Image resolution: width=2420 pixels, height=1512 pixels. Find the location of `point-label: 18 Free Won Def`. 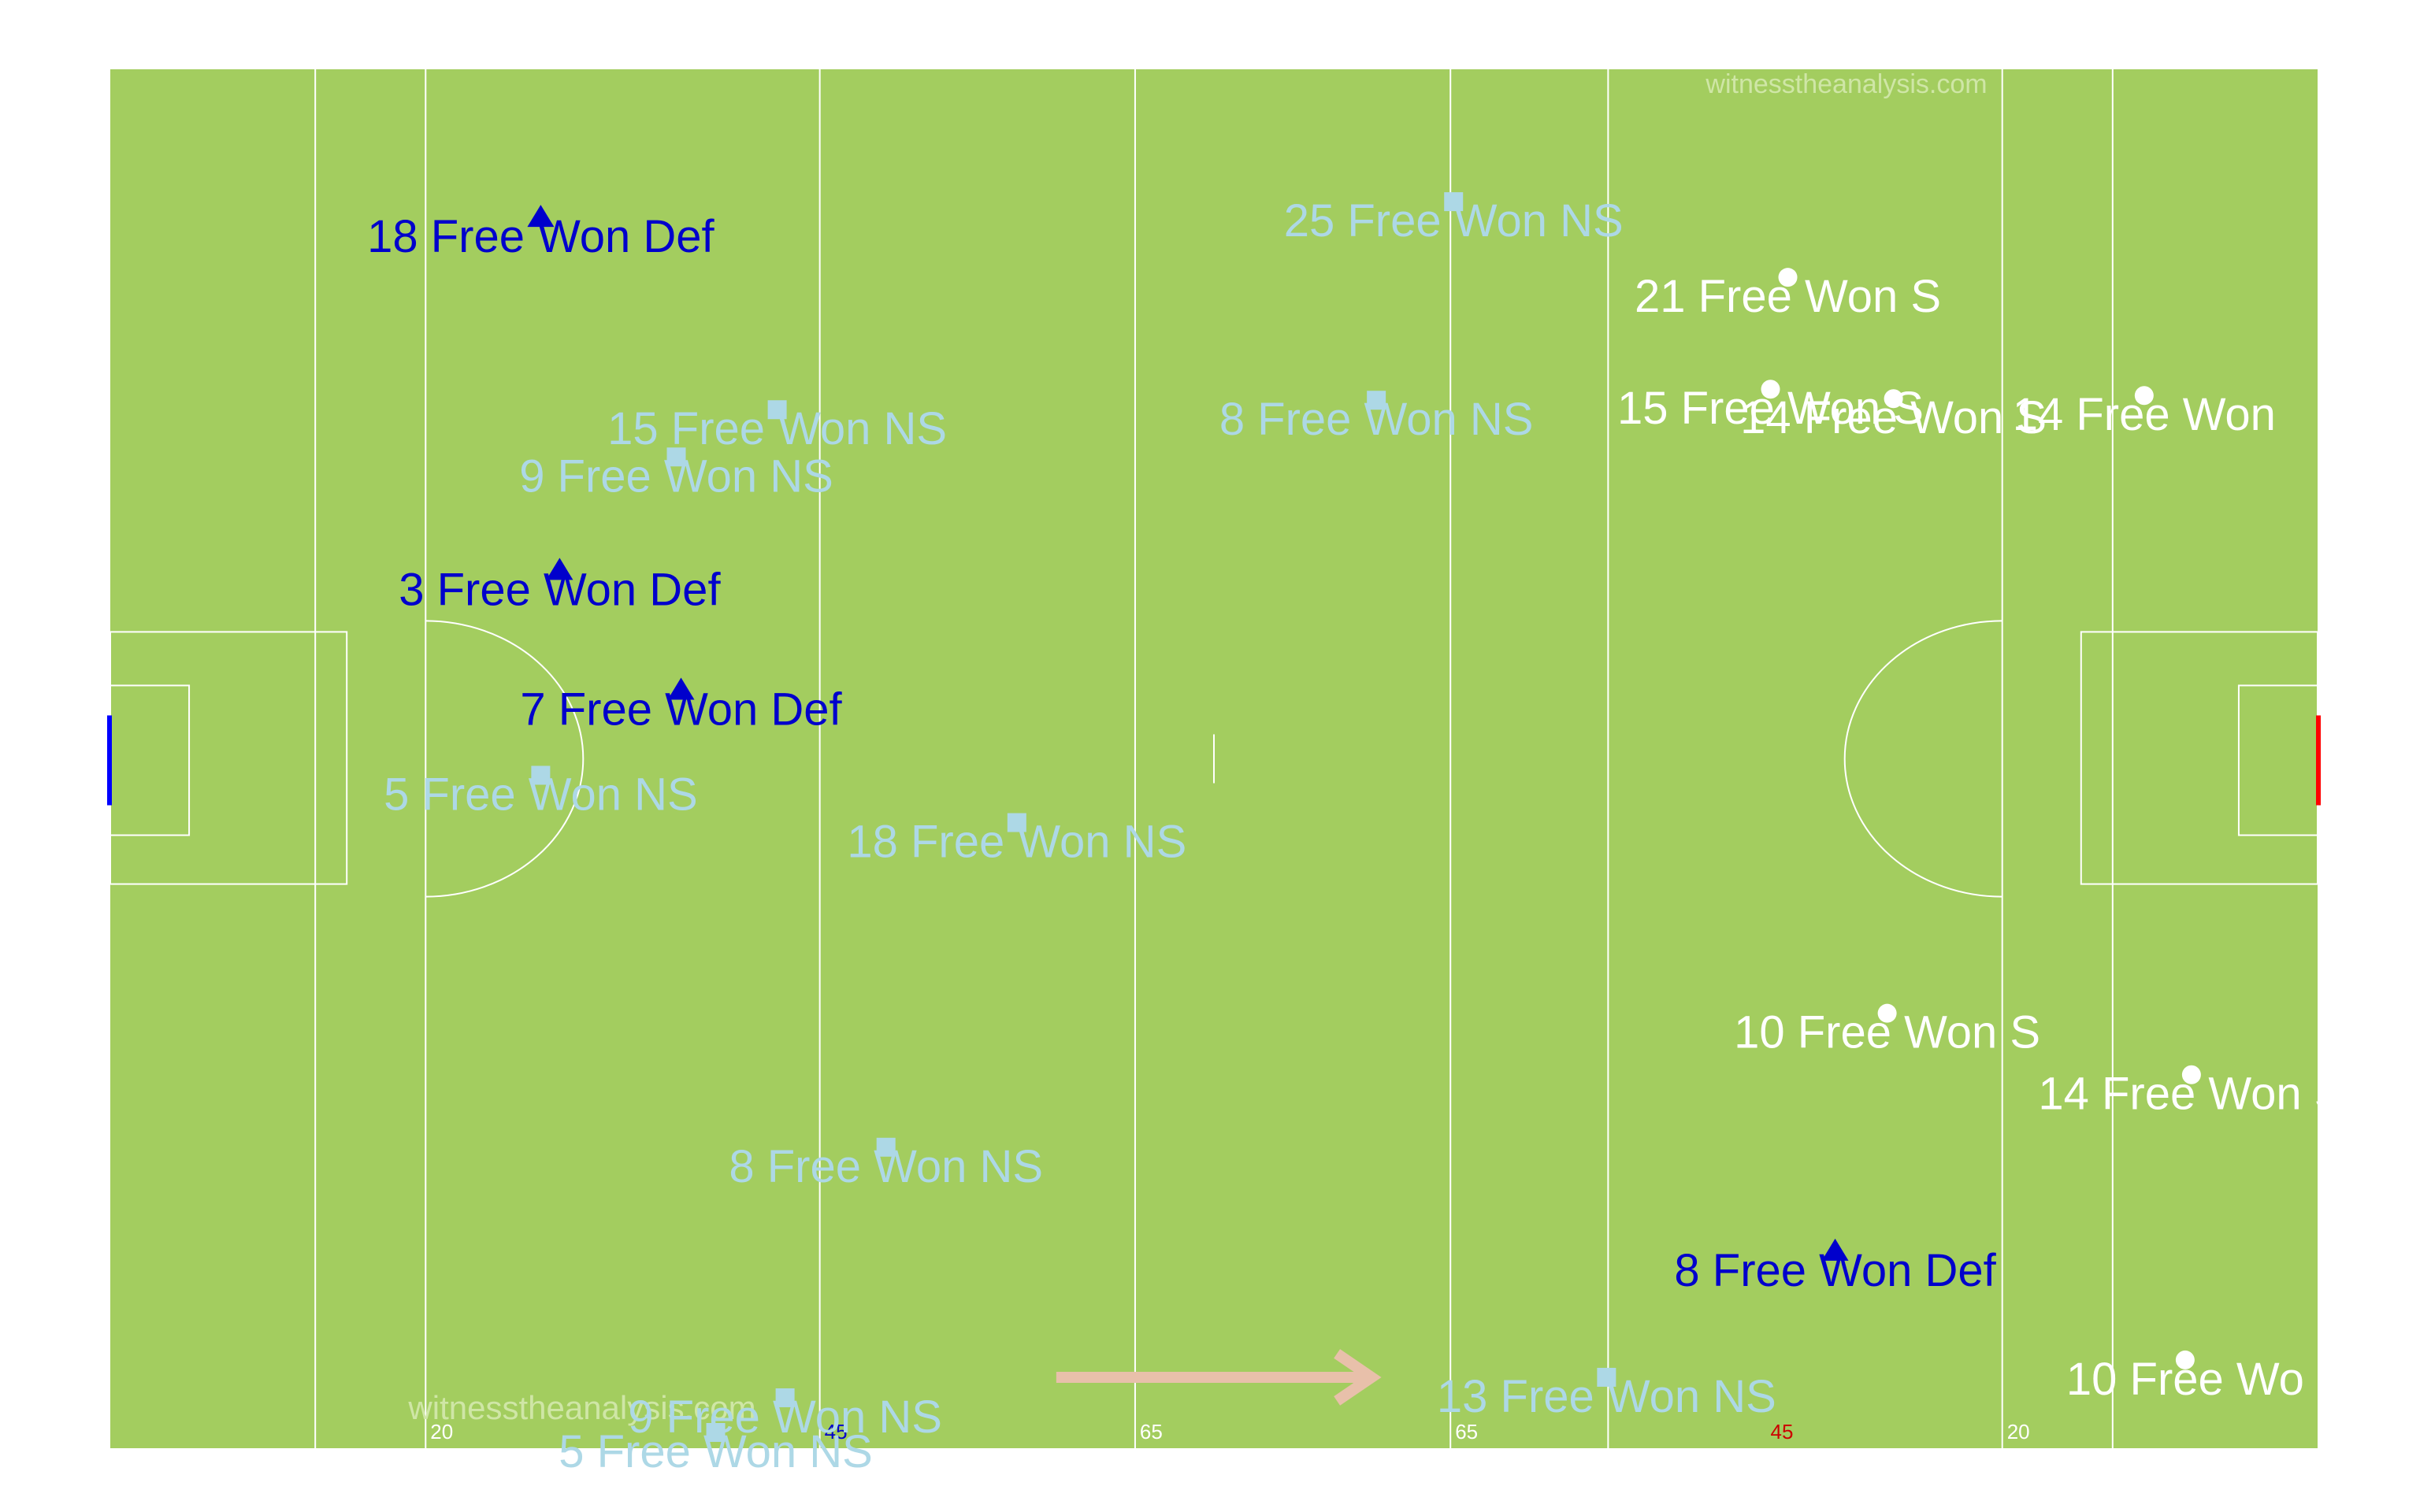

point-label: 18 Free Won Def is located at coordinates (540, 236).